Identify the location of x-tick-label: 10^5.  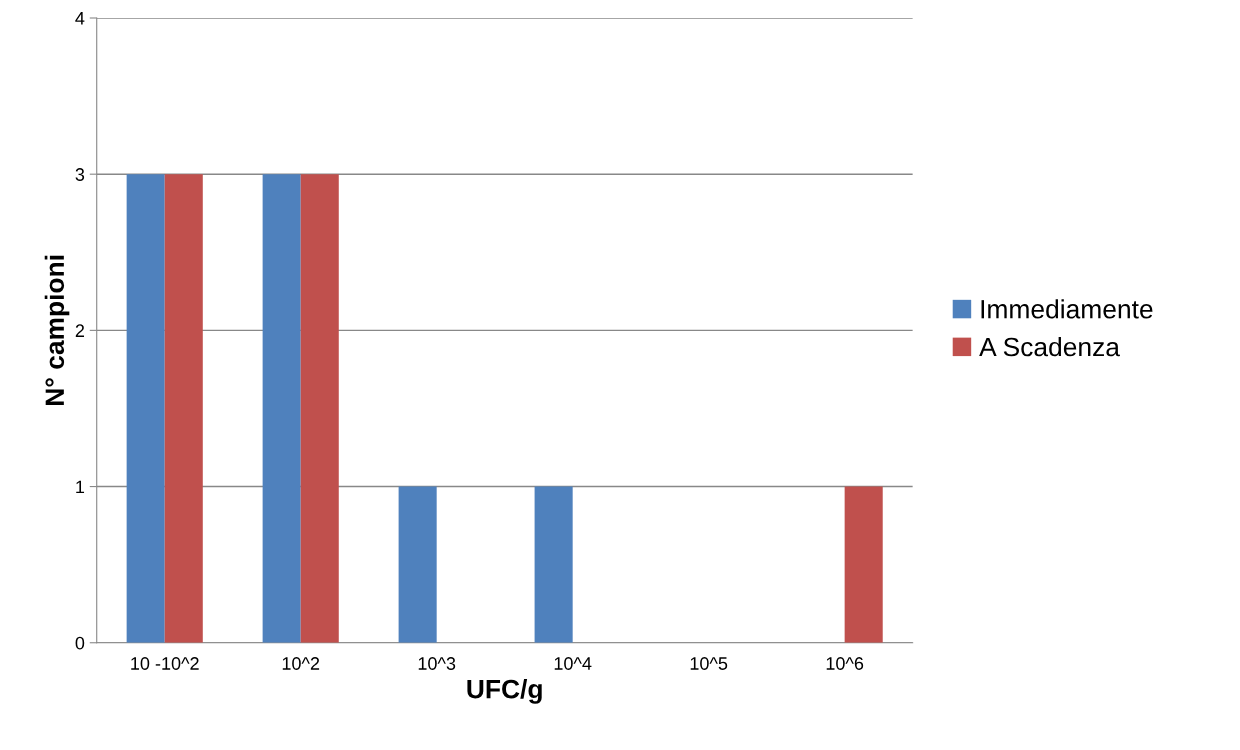
(709, 663).